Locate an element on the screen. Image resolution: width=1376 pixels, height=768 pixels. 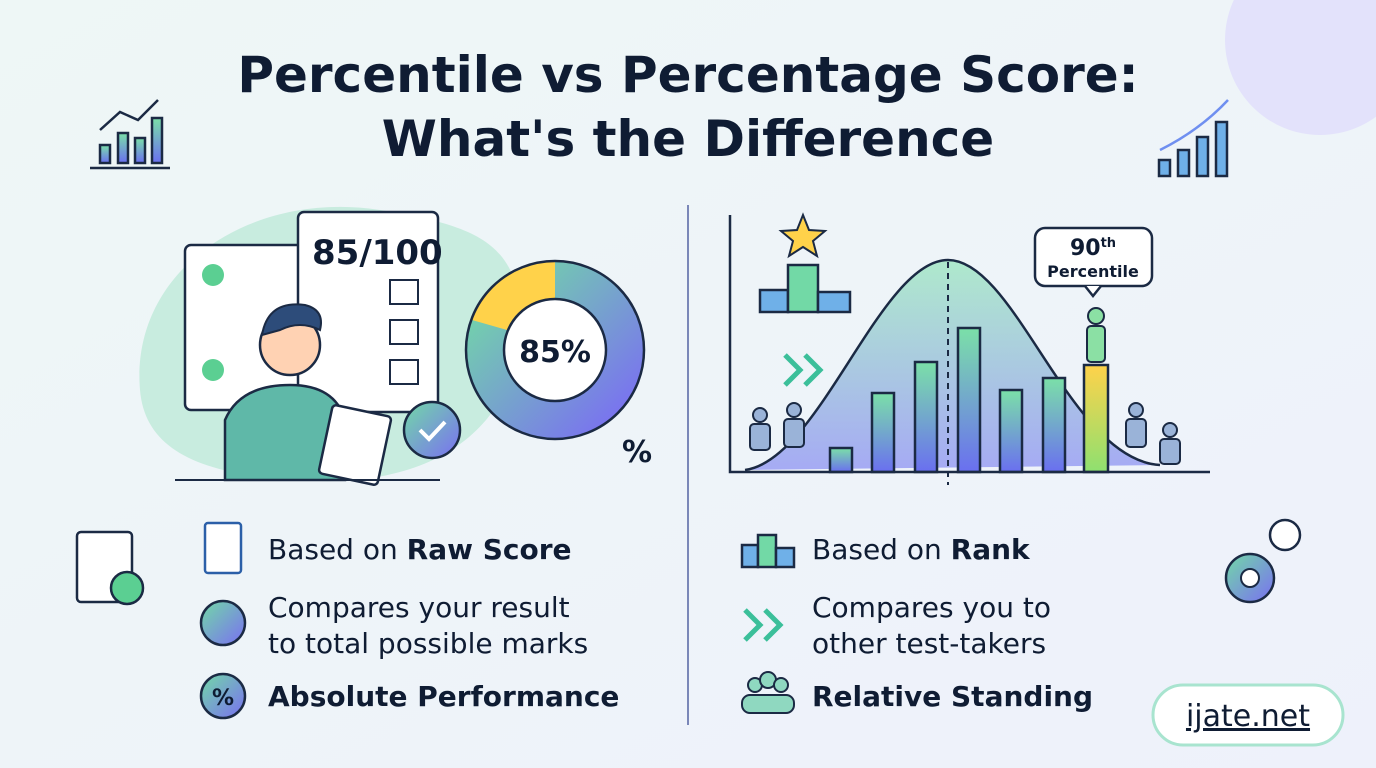
list-item: other test-takers is located at coordinates (929, 643).